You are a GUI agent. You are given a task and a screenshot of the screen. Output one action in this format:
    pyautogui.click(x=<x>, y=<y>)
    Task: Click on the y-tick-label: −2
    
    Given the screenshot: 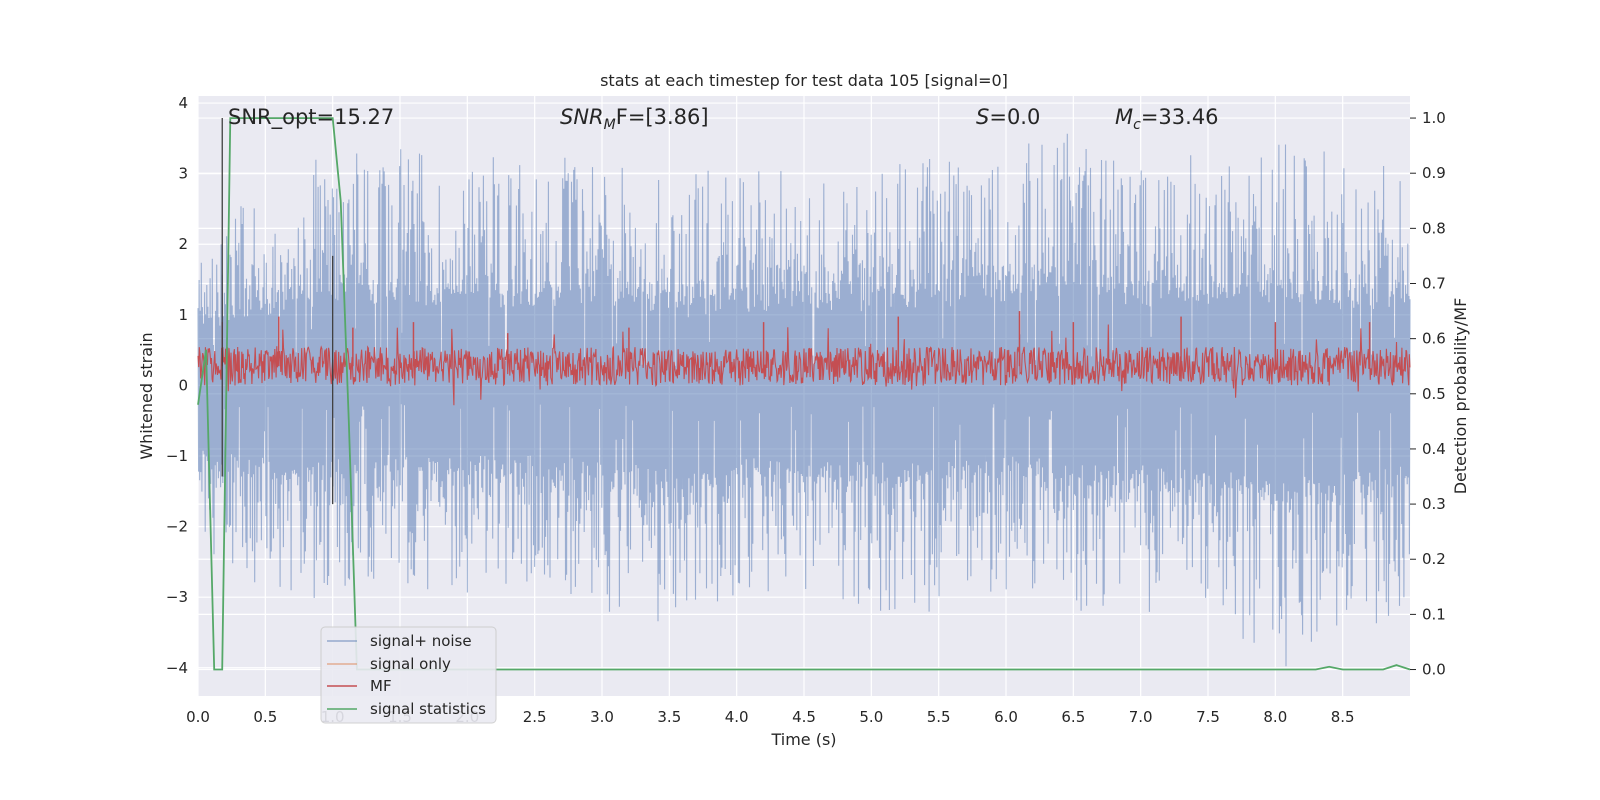 What is the action you would take?
    pyautogui.click(x=177, y=527)
    